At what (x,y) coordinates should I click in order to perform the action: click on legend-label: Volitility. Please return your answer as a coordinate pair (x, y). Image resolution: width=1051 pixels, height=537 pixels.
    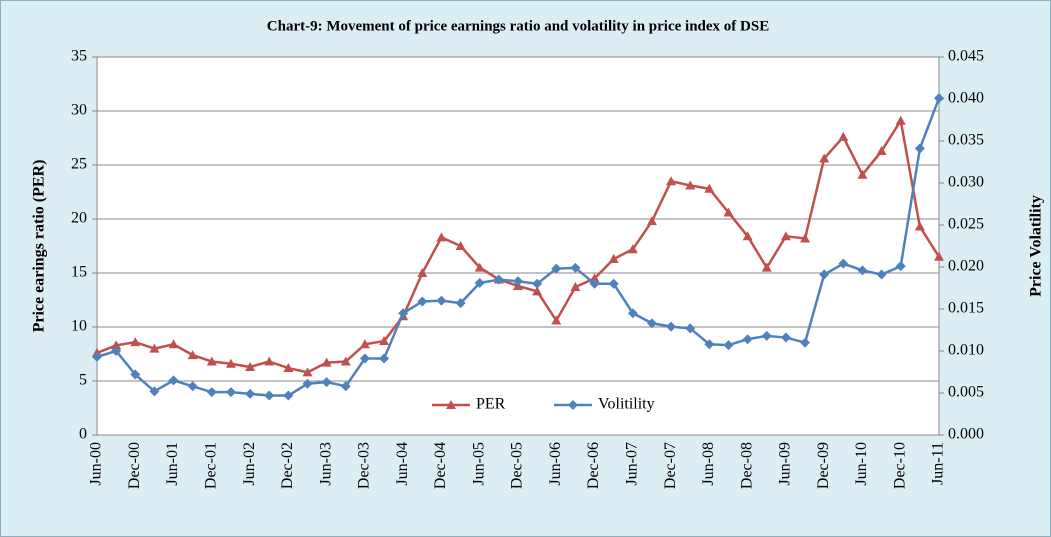
    Looking at the image, I should click on (626, 404).